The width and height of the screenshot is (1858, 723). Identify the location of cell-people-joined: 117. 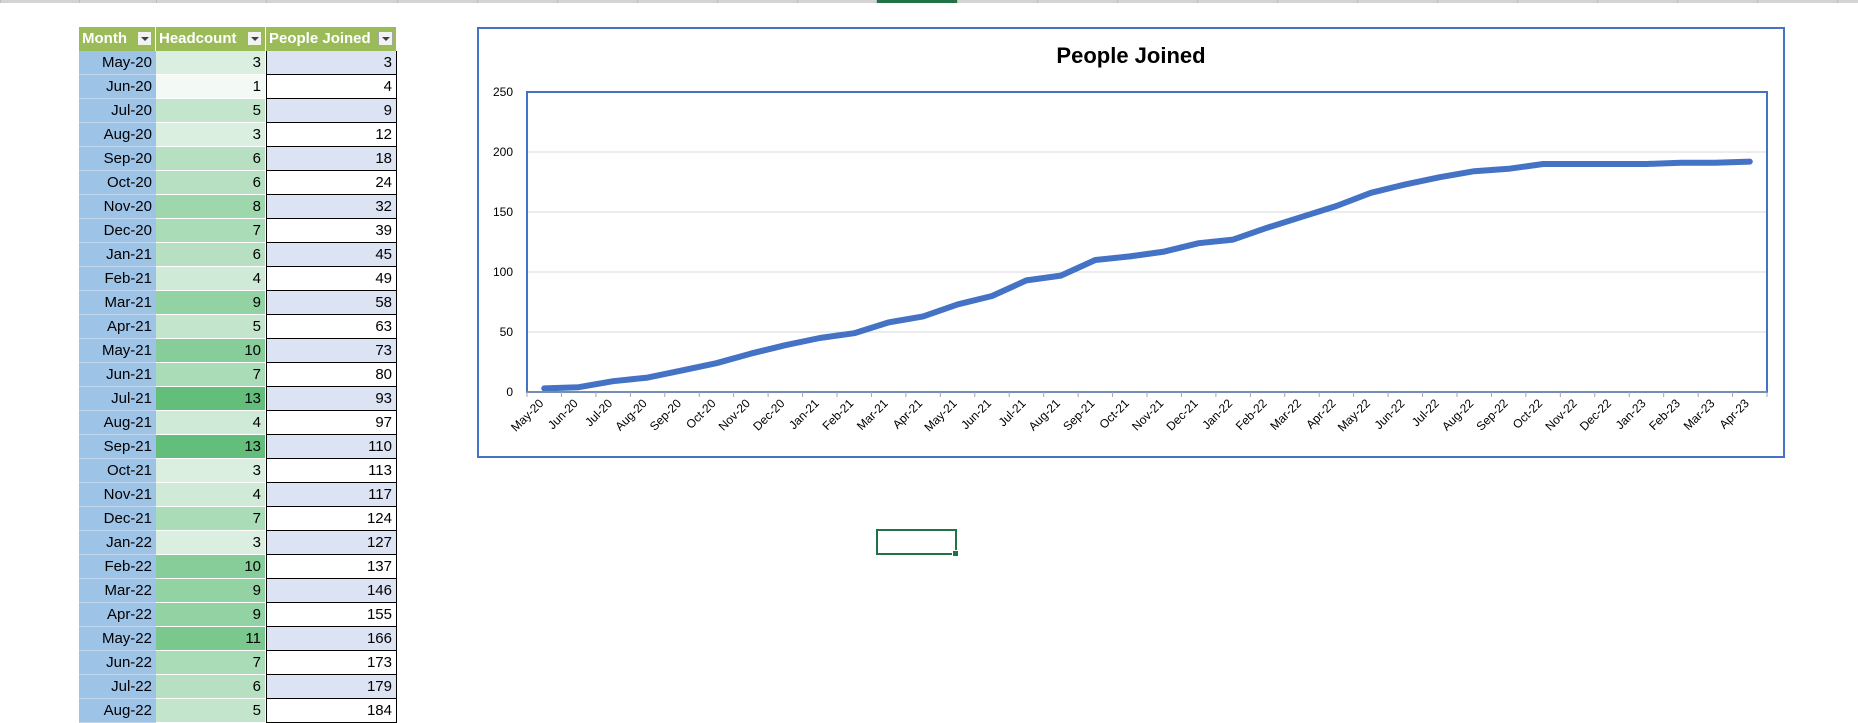
(331, 495).